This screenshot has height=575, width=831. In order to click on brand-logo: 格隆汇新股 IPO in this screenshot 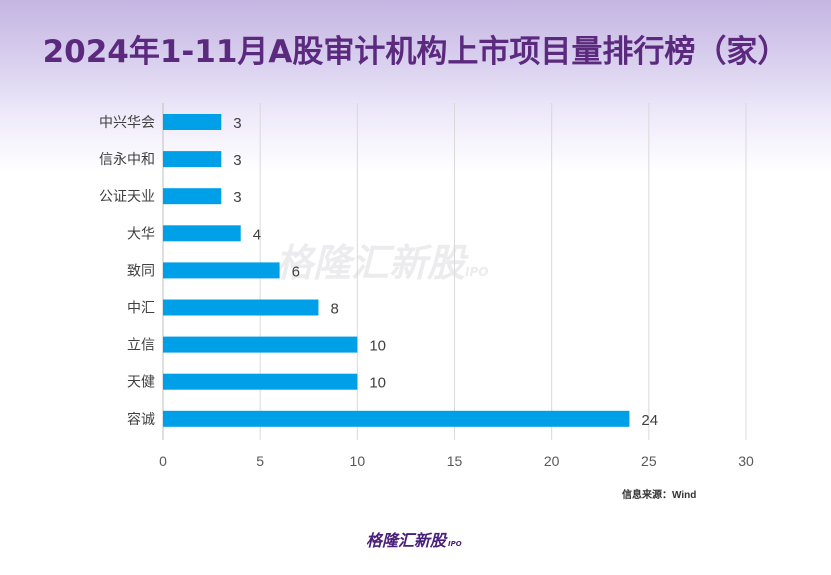, I will do `click(414, 540)`.